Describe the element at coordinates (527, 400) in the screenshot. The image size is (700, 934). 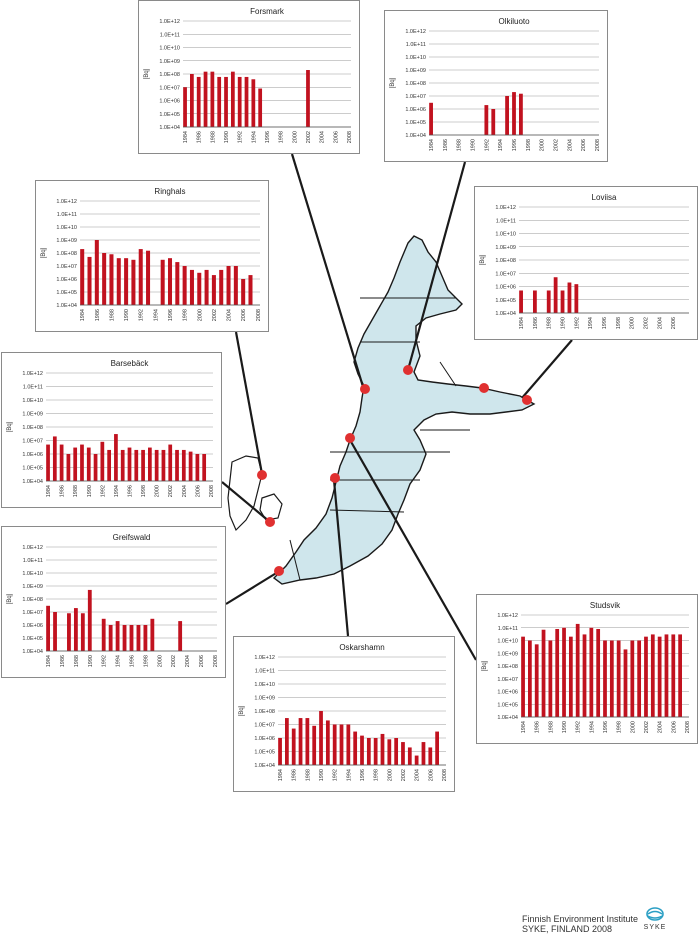
I see `site-marker-sosnovy-bor` at that location.